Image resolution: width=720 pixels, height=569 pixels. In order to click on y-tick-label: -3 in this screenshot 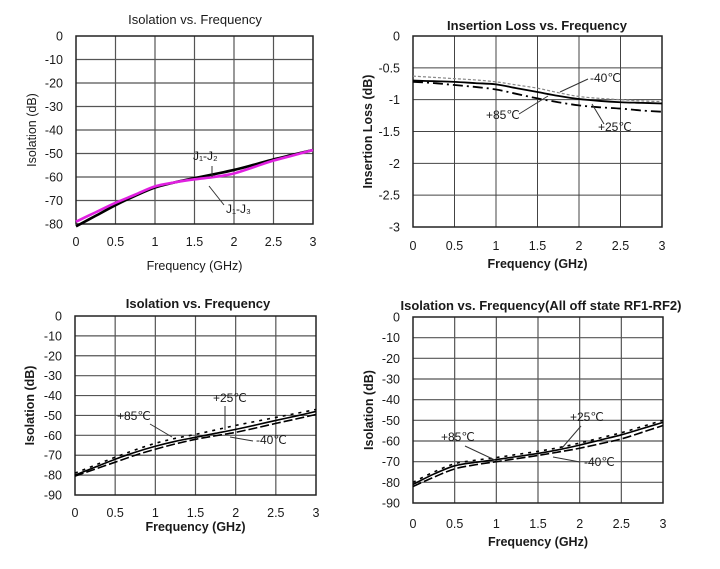, I will do `click(394, 228)`.